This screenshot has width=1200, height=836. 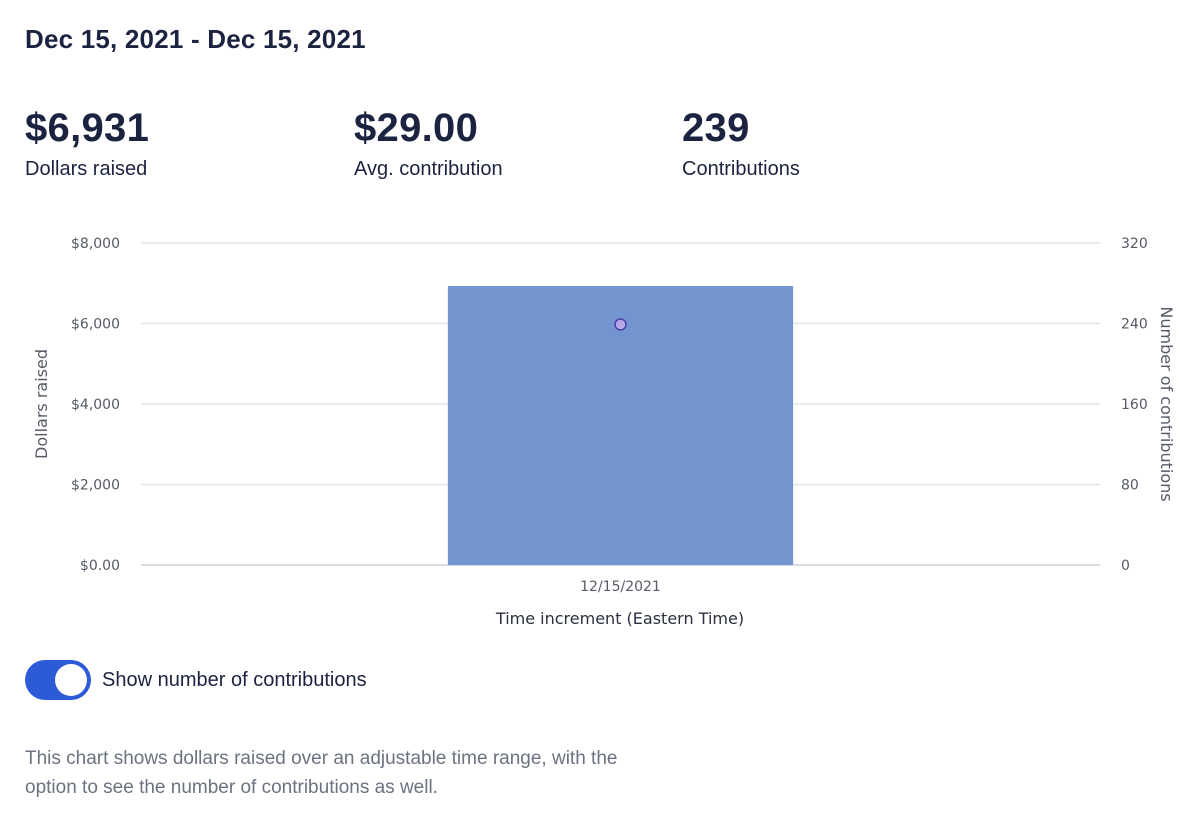 I want to click on y2-axis-label: Number of contributions, so click(x=1166, y=403).